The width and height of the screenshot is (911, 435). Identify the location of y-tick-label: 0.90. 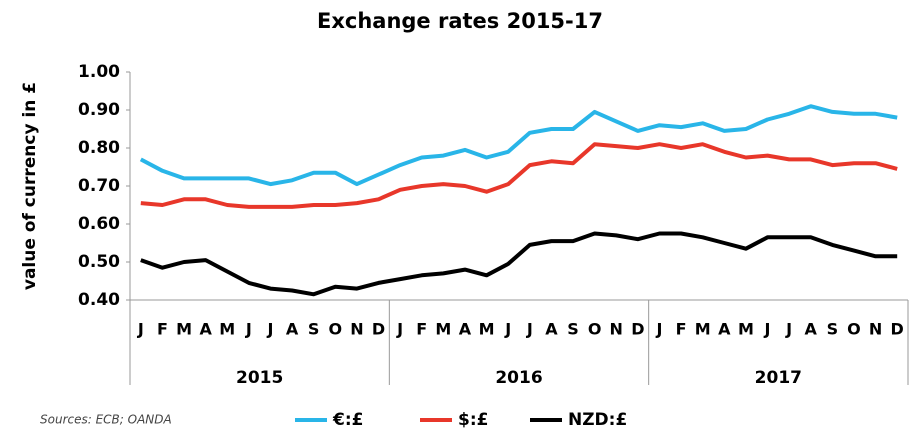
(99, 110).